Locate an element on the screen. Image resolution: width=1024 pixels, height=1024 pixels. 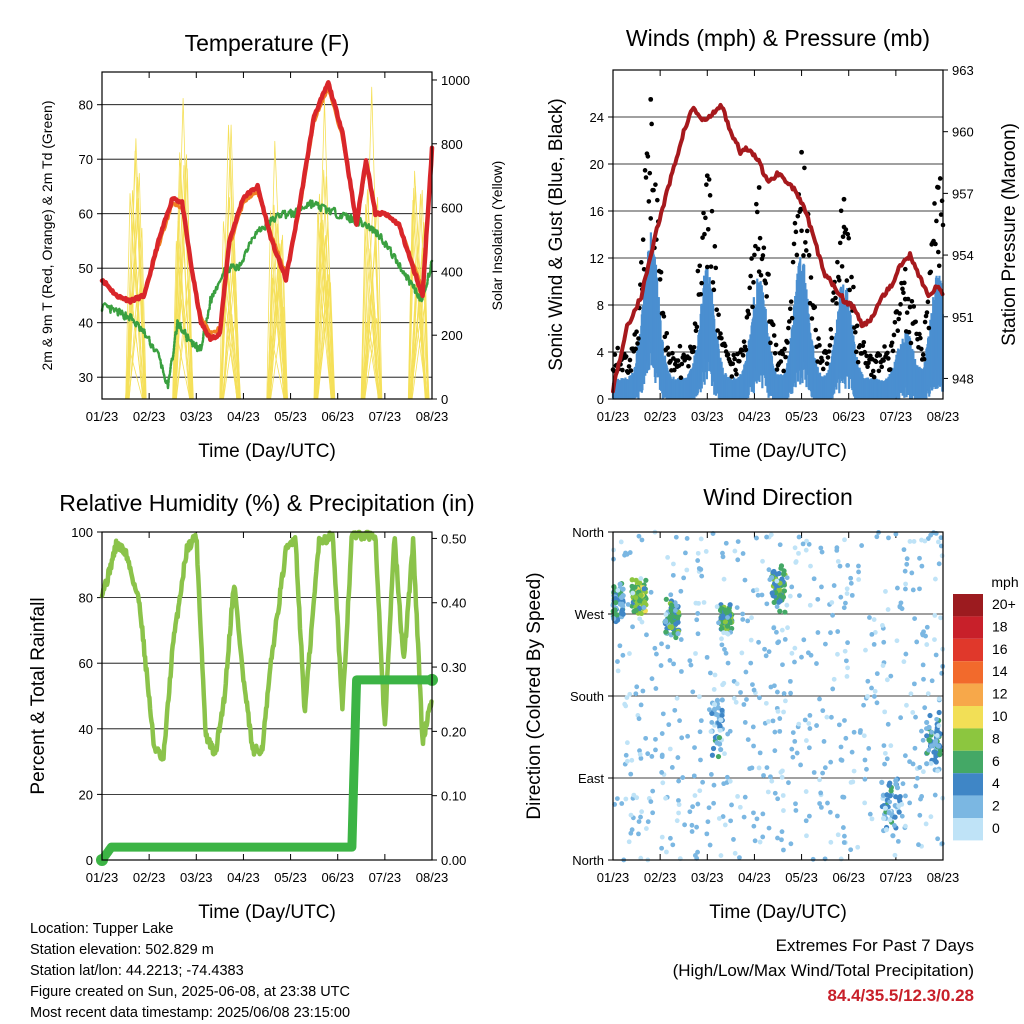
y-tick-label: North is located at coordinates (588, 860).